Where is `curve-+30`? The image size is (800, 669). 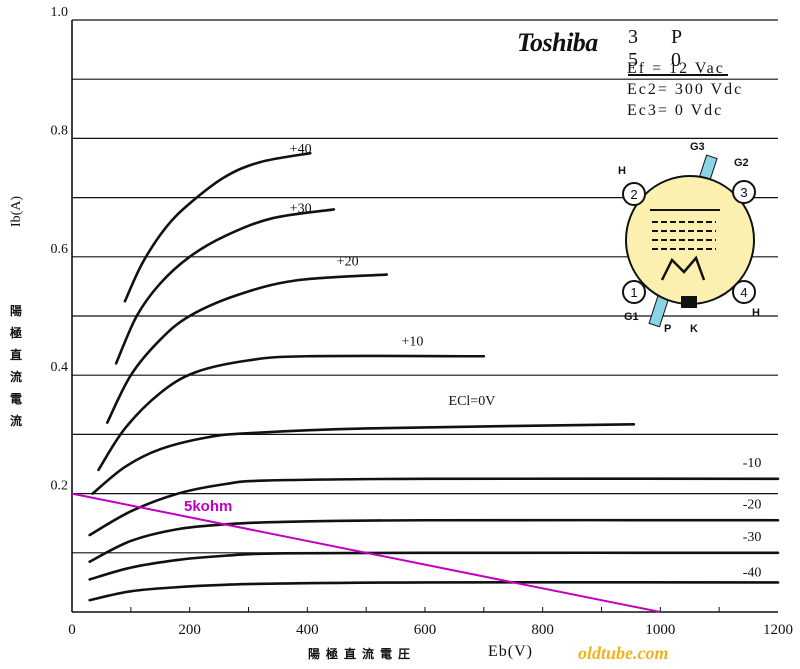 curve-+30 is located at coordinates (225, 286).